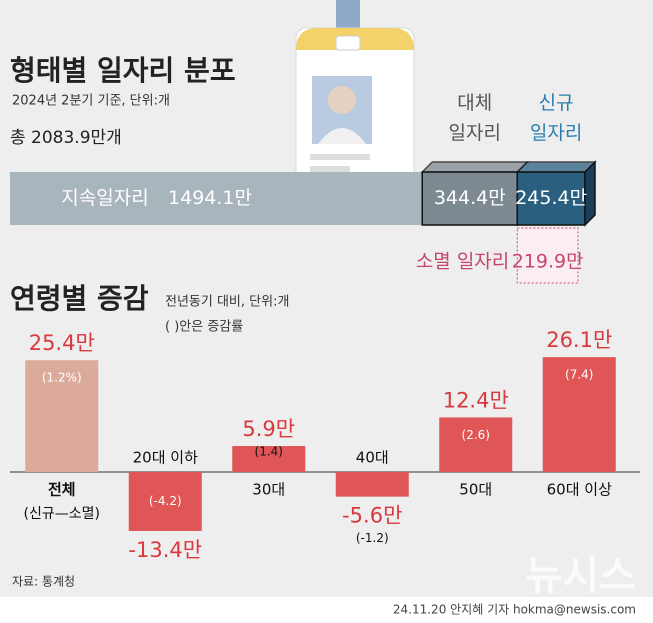 The width and height of the screenshot is (653, 623). What do you see at coordinates (79, 298) in the screenshot?
I see `title: 연령별 증감` at bounding box center [79, 298].